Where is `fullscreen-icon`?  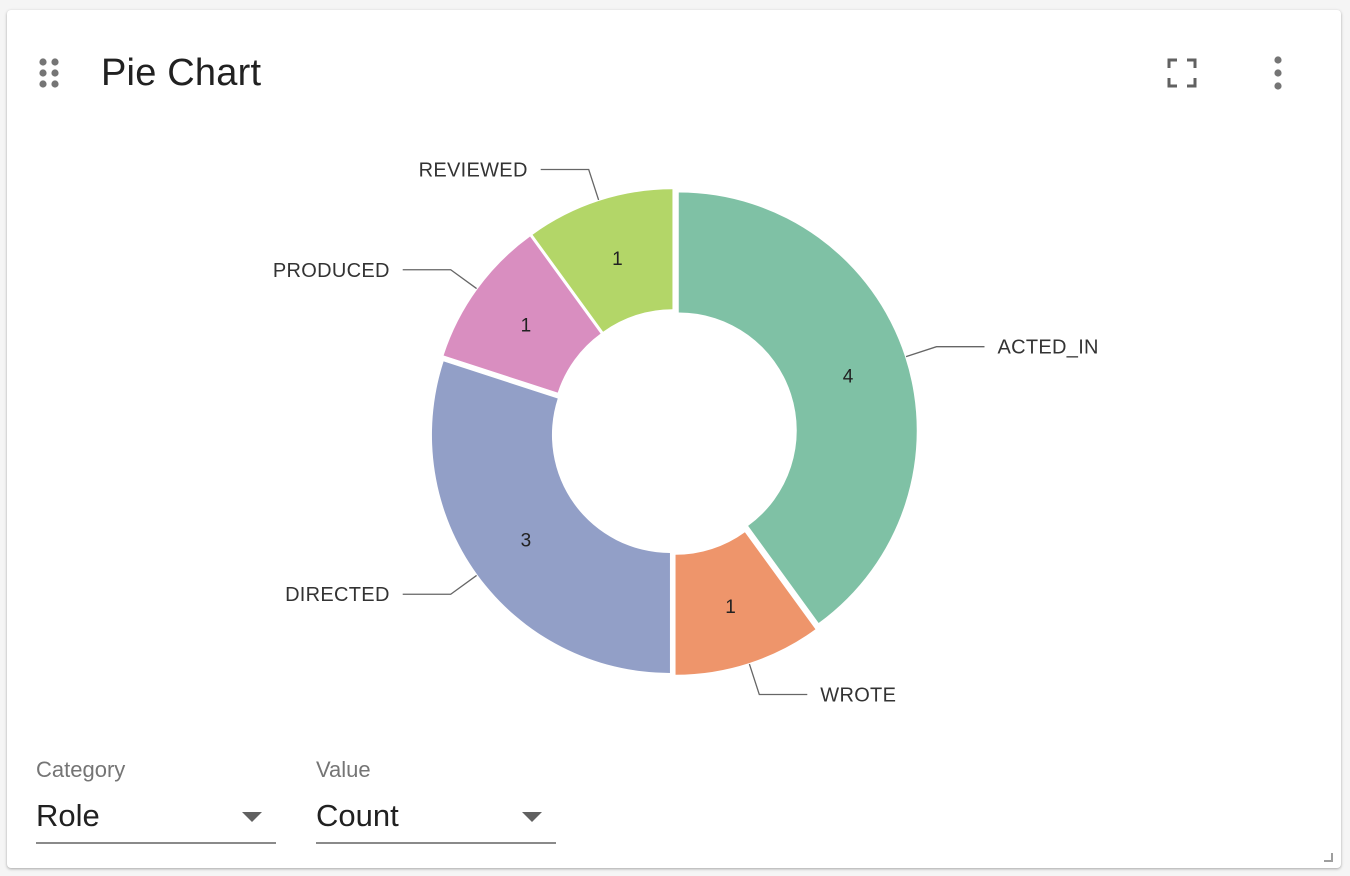
fullscreen-icon is located at coordinates (1182, 73).